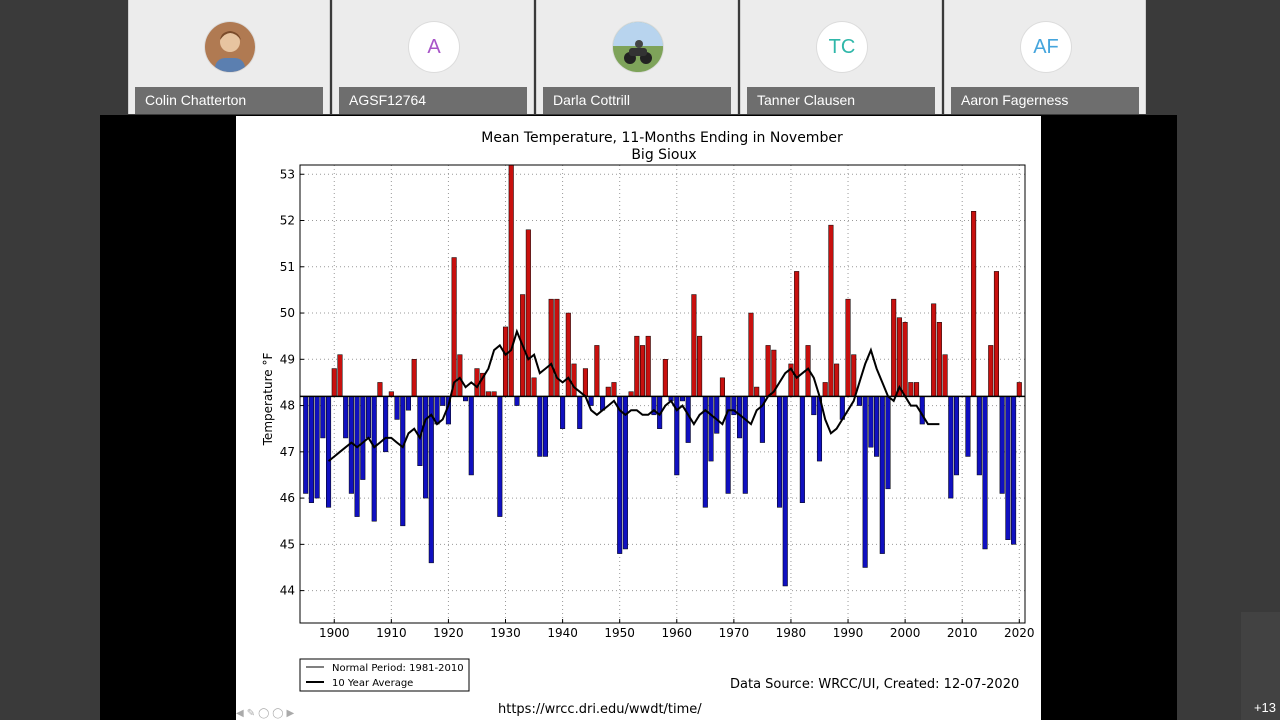  Describe the element at coordinates (1019, 633) in the screenshot. I see `x-tick-label: 2020` at that location.